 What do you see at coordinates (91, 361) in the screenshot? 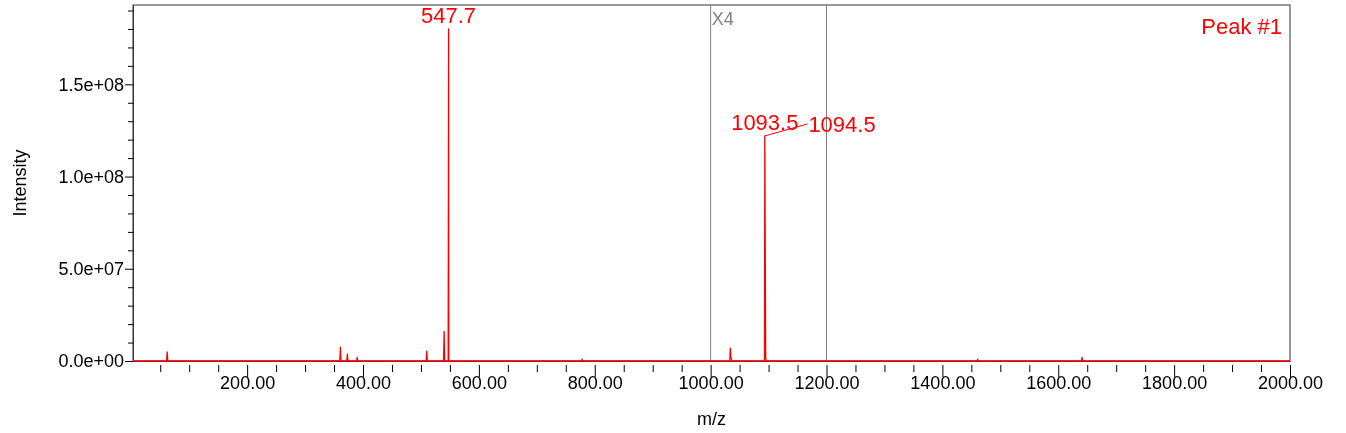
I see `y-tick-label: 0.0e+00` at bounding box center [91, 361].